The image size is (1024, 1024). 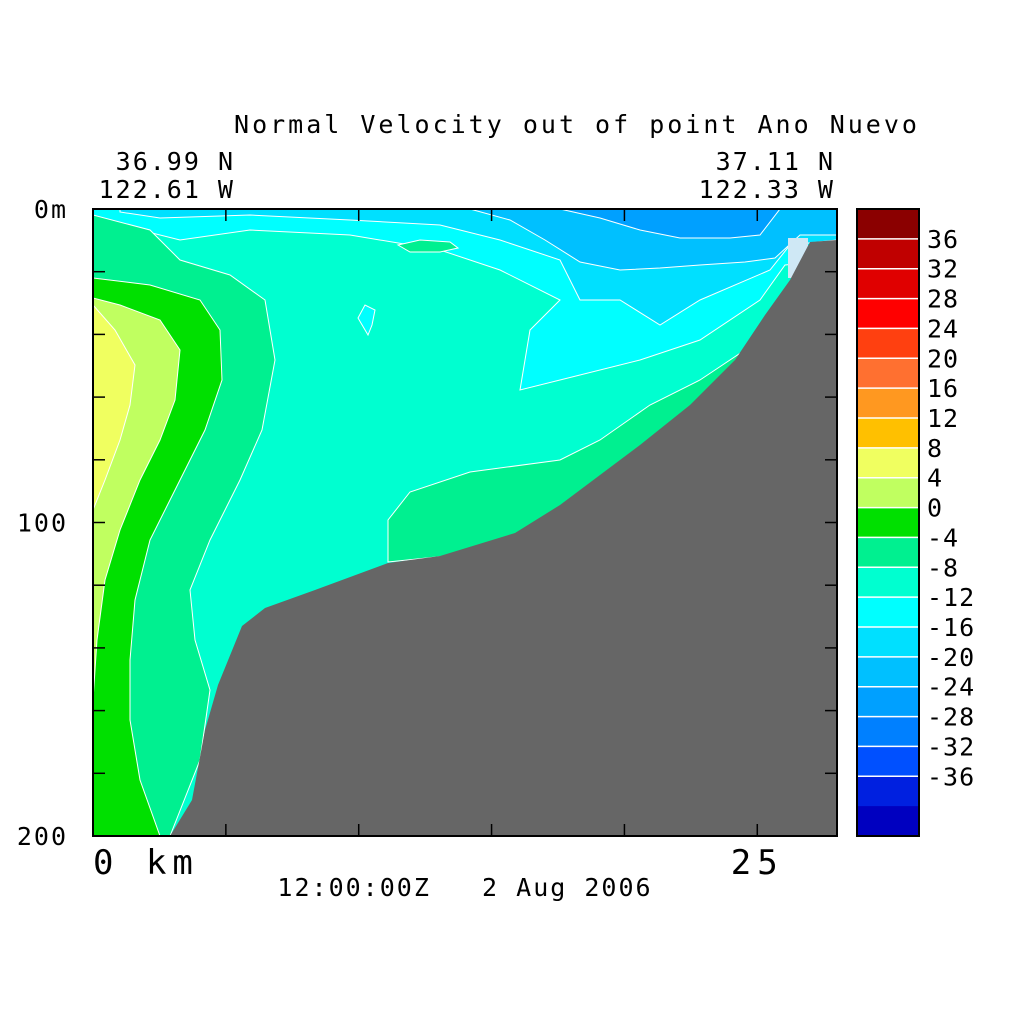 What do you see at coordinates (167, 189) in the screenshot?
I see `left-lon-label: 122.61 W` at bounding box center [167, 189].